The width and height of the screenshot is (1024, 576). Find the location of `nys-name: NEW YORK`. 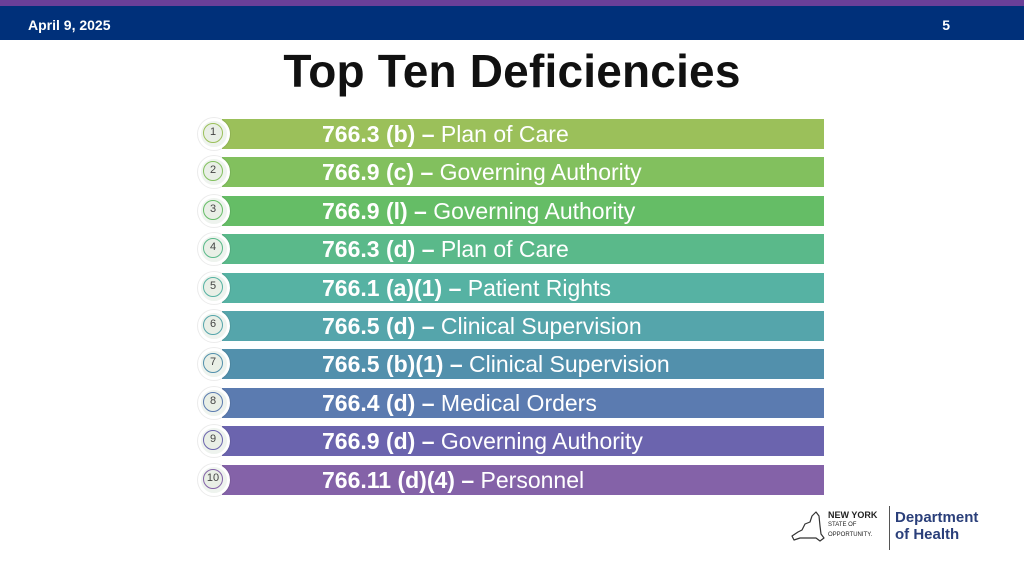

nys-name: NEW YORK is located at coordinates (853, 515).